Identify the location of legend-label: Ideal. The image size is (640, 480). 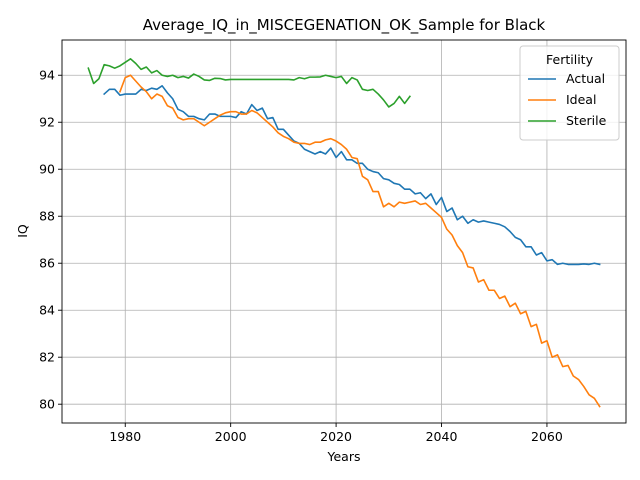
(581, 99).